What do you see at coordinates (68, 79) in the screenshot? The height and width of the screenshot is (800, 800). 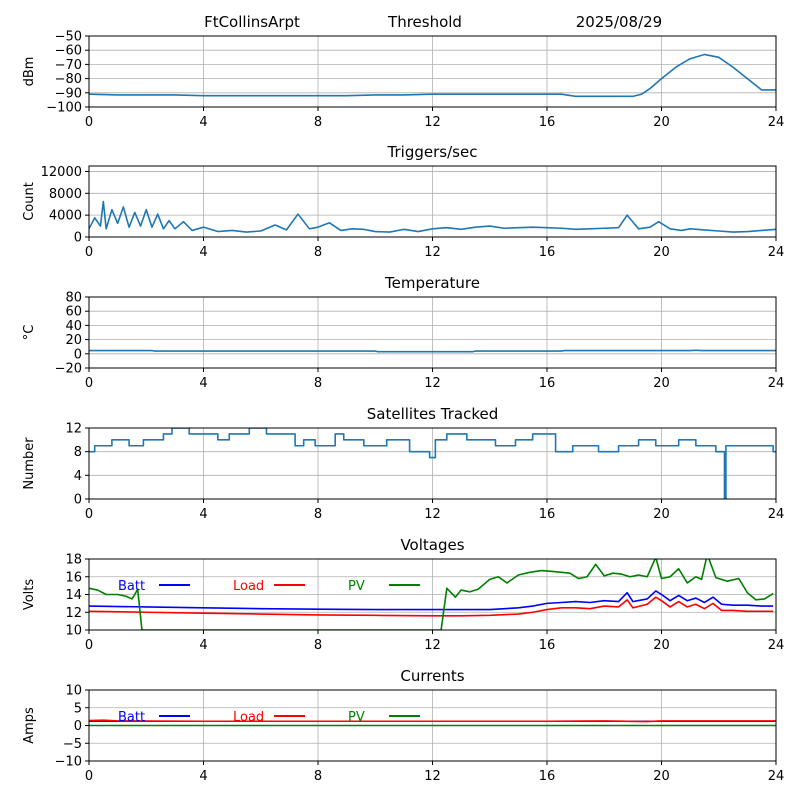 I see `y-tick-label: −80` at bounding box center [68, 79].